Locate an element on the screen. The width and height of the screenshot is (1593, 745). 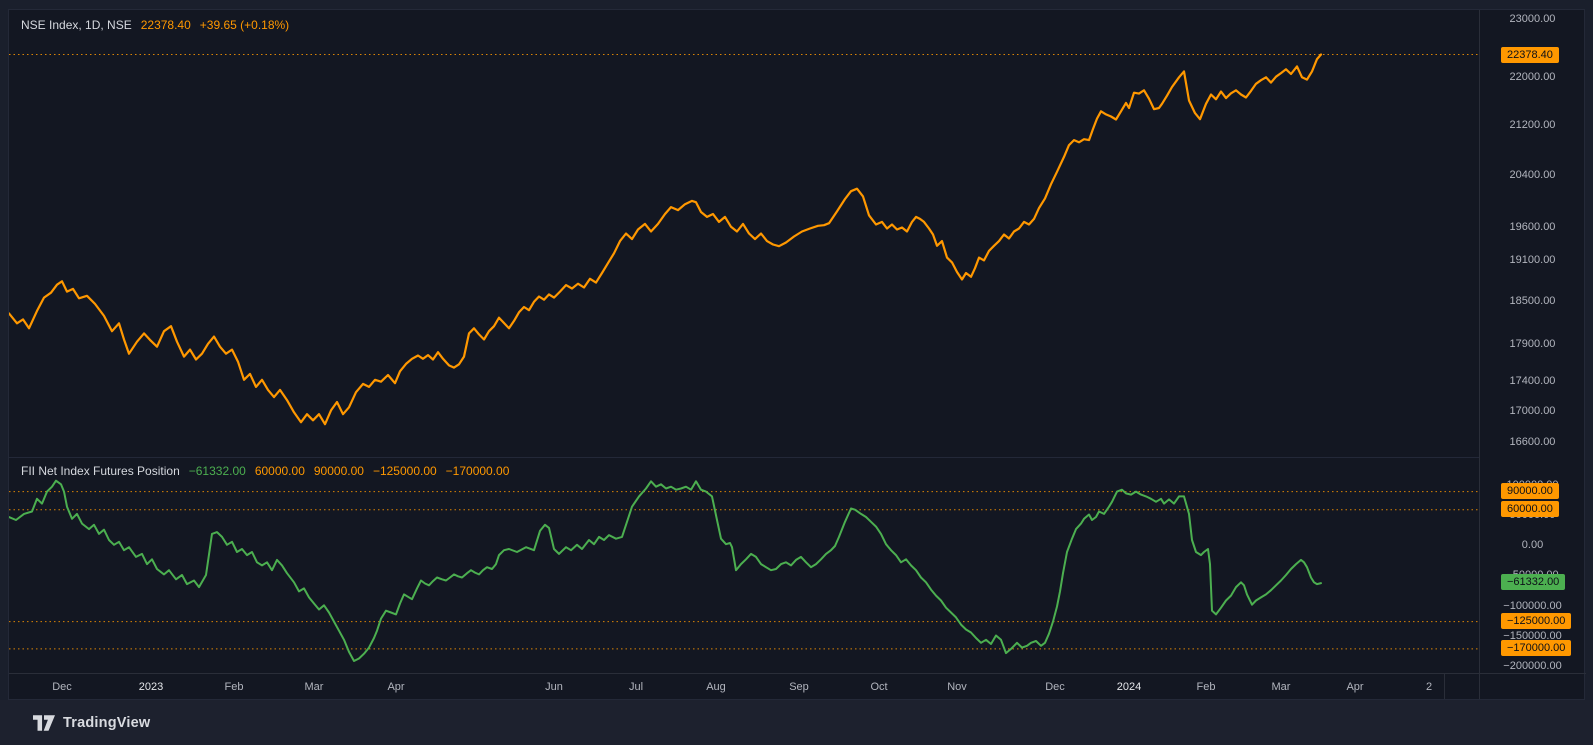
price-axis-label: 21200.00 is located at coordinates (1532, 124).